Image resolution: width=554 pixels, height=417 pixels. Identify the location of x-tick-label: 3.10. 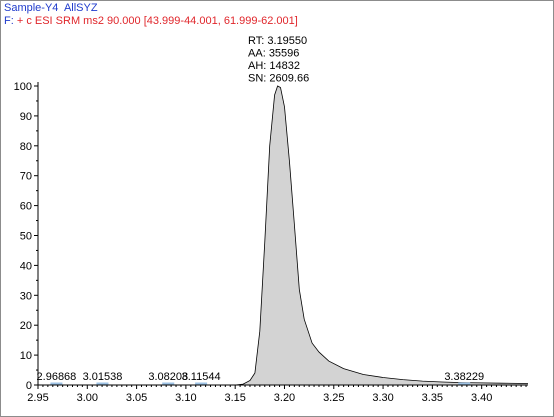
(185, 398).